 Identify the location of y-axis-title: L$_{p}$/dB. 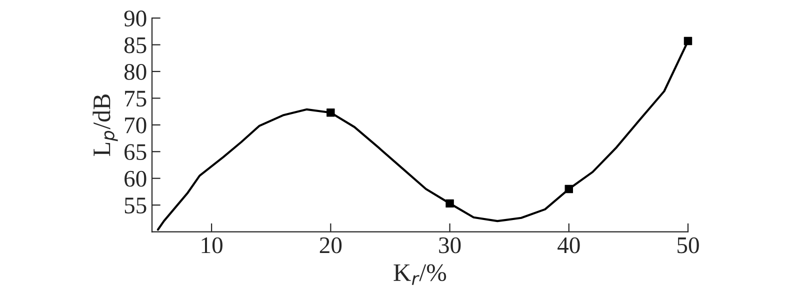
(105, 125).